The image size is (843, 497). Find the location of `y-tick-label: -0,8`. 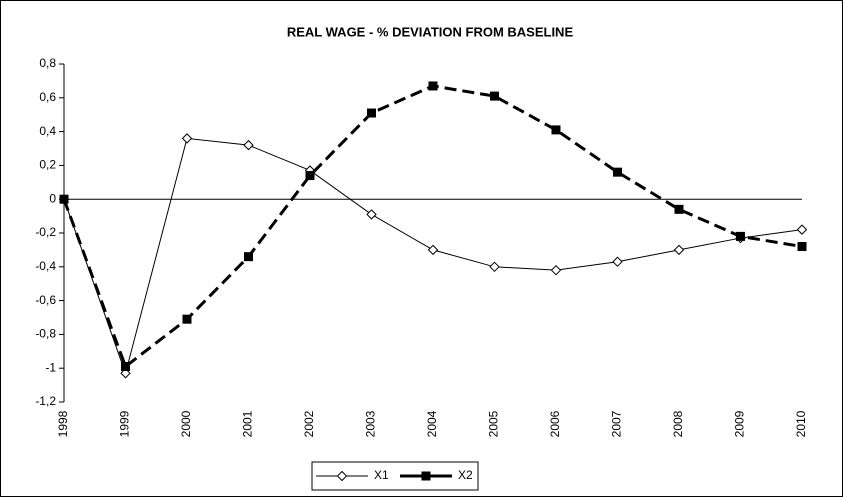

y-tick-label: -0,8 is located at coordinates (45, 334).